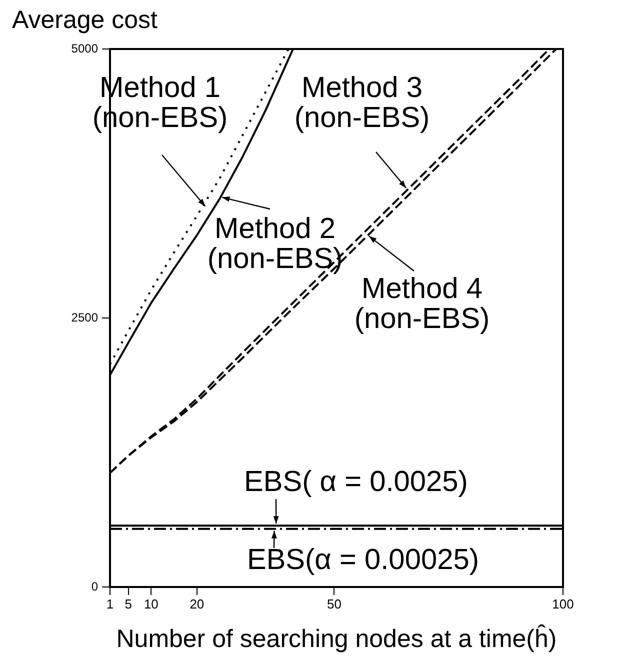 The width and height of the screenshot is (643, 659). I want to click on x-tick-label: 5, so click(128, 604).